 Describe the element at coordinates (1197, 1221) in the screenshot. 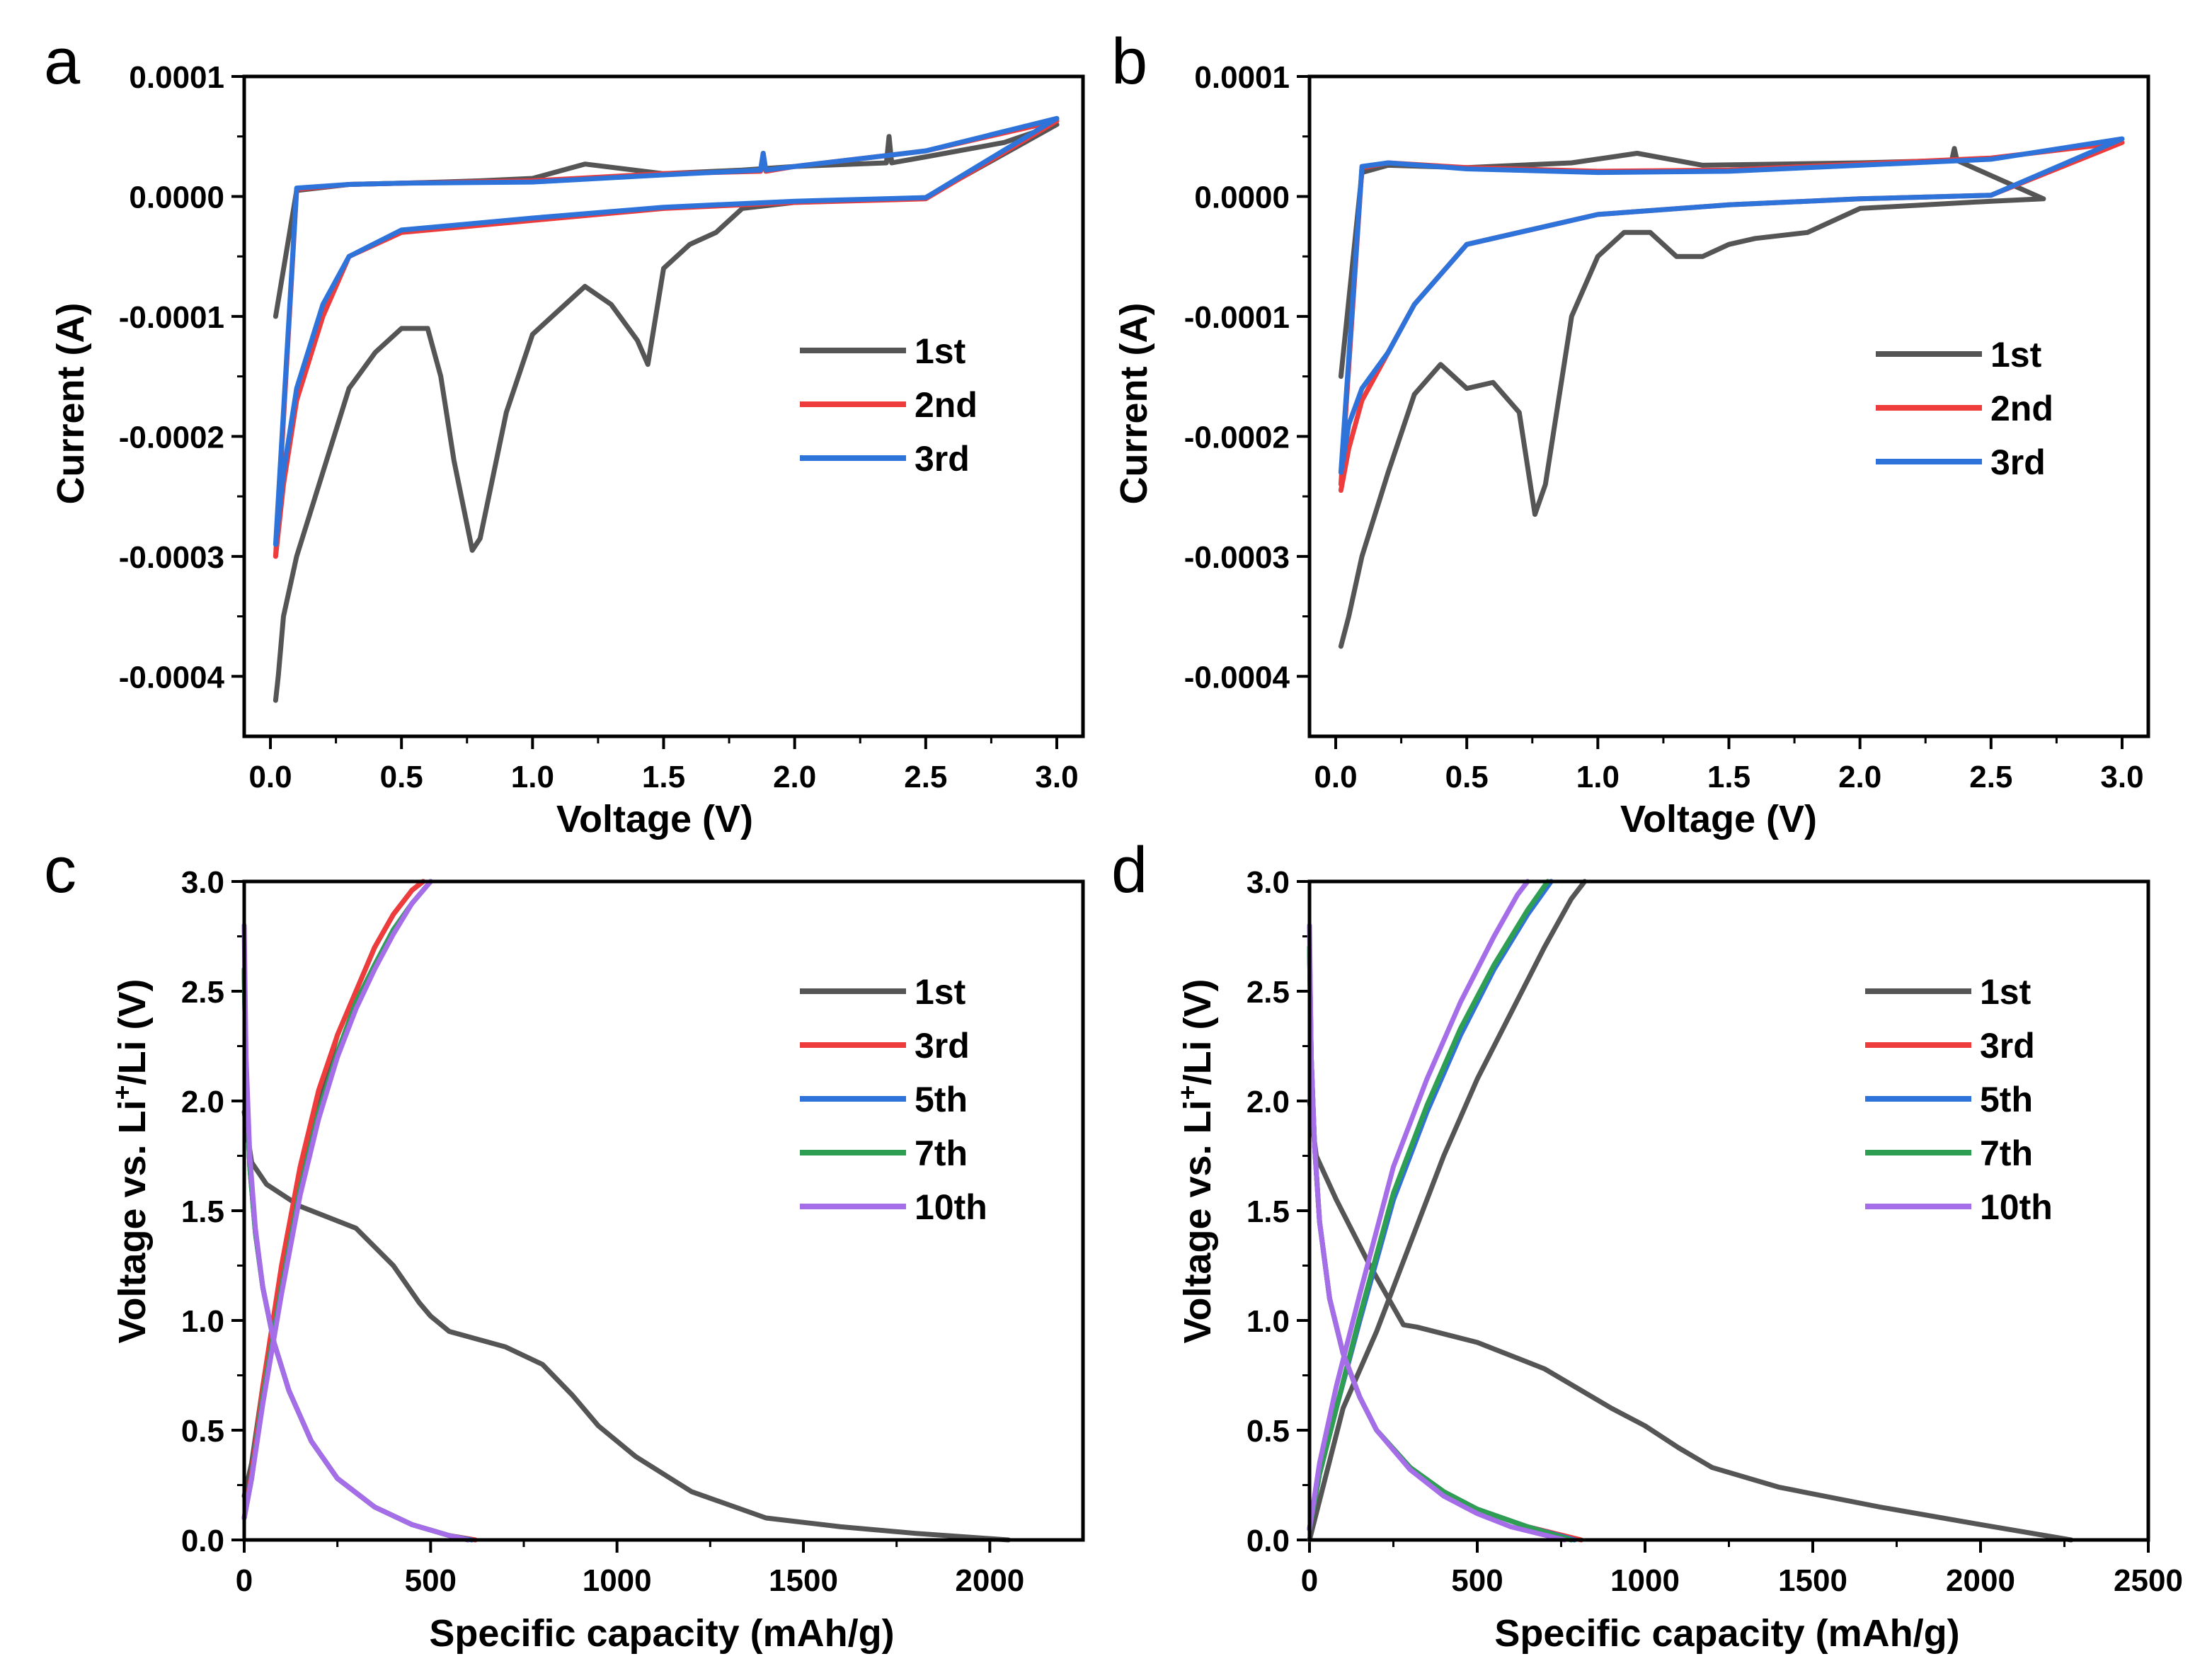

I see `panel-d-y-axis-title-main: Voltage vs. Li` at that location.